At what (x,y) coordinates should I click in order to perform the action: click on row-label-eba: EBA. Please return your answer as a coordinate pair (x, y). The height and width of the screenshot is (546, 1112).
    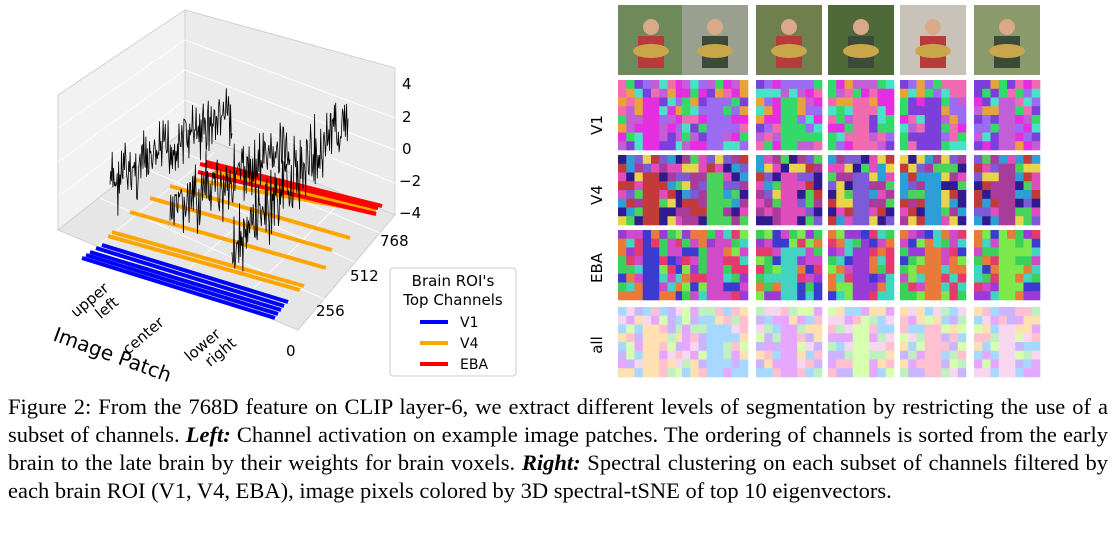
    Looking at the image, I should click on (597, 267).